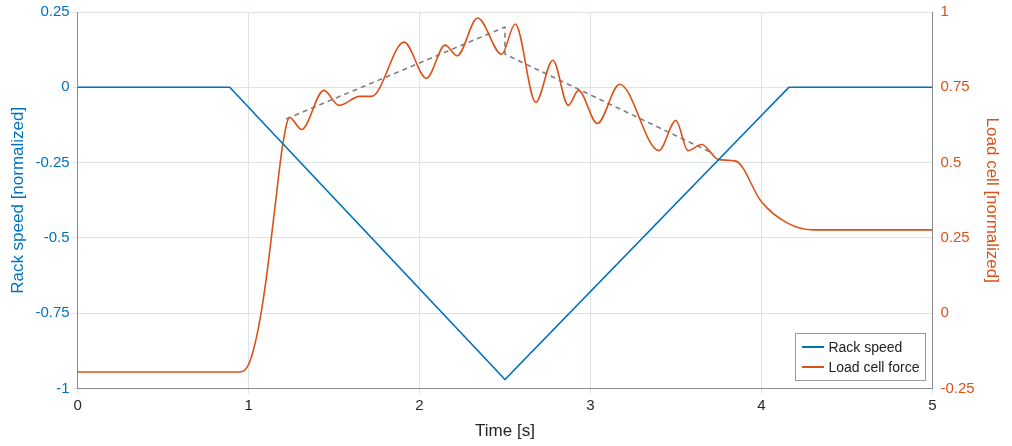 The width and height of the screenshot is (1012, 446). I want to click on y2-tick-label: 1, so click(944, 11).